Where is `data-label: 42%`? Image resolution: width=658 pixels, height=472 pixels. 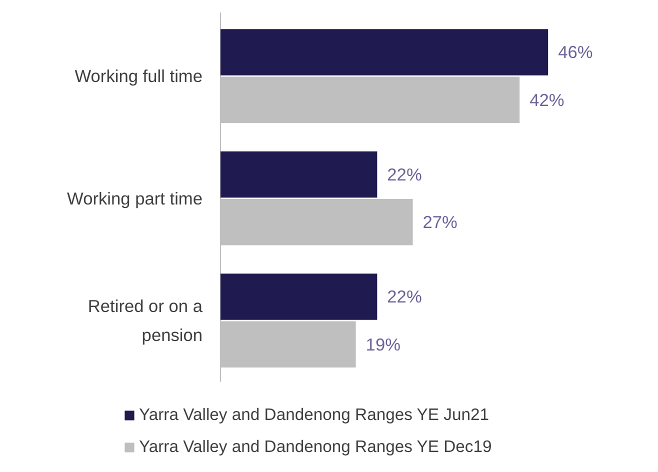 data-label: 42% is located at coordinates (547, 100).